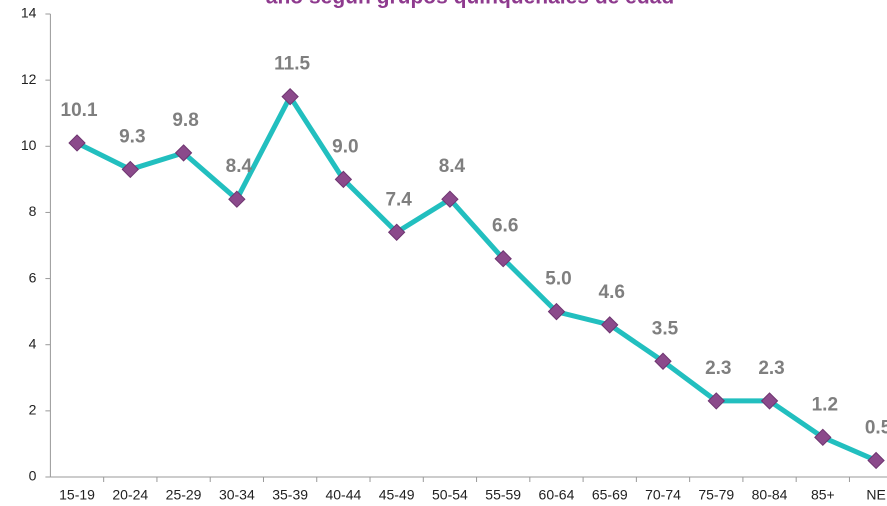 This screenshot has width=887, height=506. Describe the element at coordinates (77, 495) in the screenshot. I see `x-tick-label: 15-19` at that location.